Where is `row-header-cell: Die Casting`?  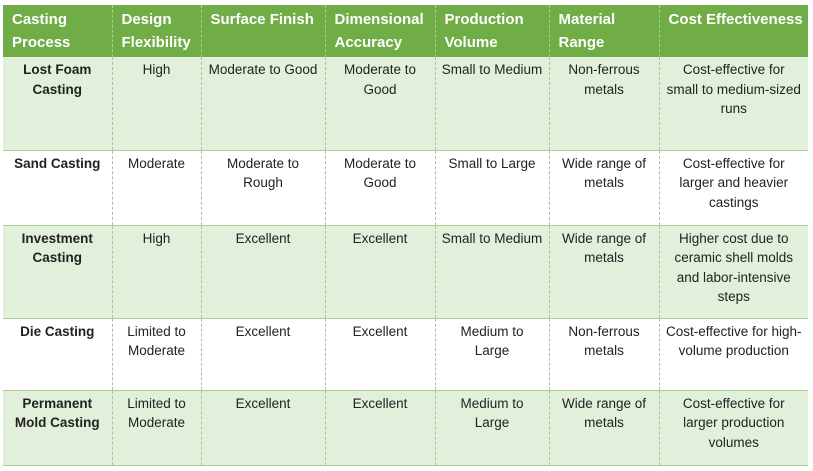
row-header-cell: Die Casting is located at coordinates (57, 354).